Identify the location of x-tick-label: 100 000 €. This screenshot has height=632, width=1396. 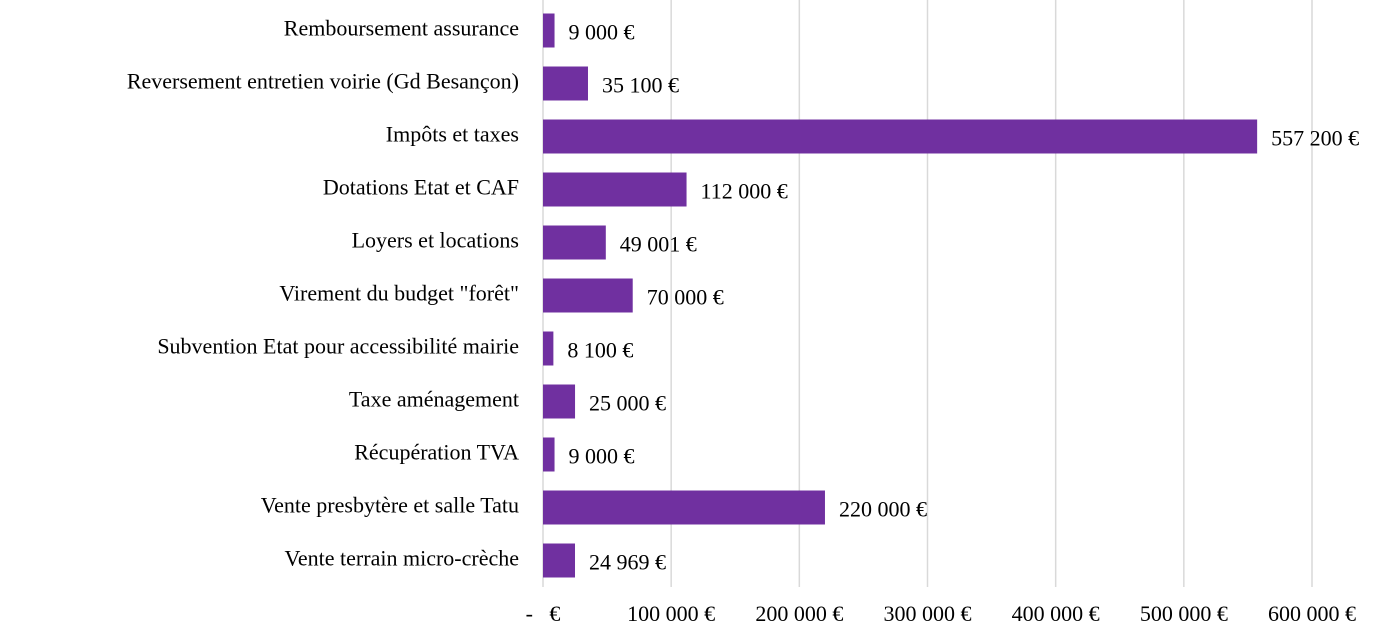
(671, 613).